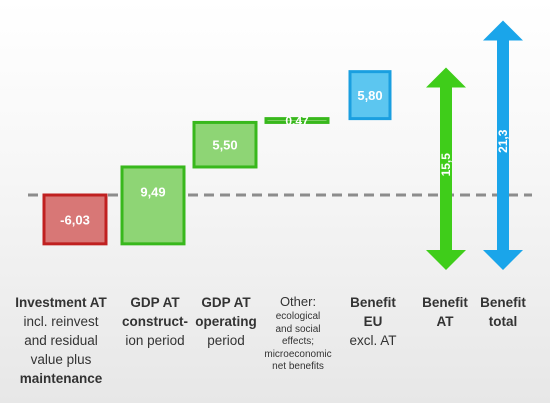 Image resolution: width=550 pixels, height=403 pixels. What do you see at coordinates (226, 321) in the screenshot?
I see `category-label-gdp-operating: GDP AT operating period` at bounding box center [226, 321].